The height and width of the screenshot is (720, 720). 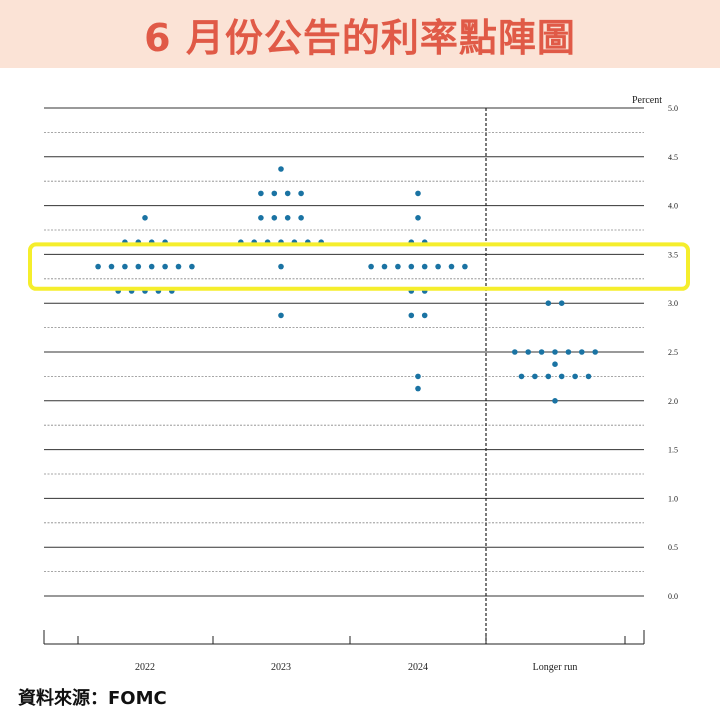 I want to click on y-axis-label: Percent, so click(x=647, y=100).